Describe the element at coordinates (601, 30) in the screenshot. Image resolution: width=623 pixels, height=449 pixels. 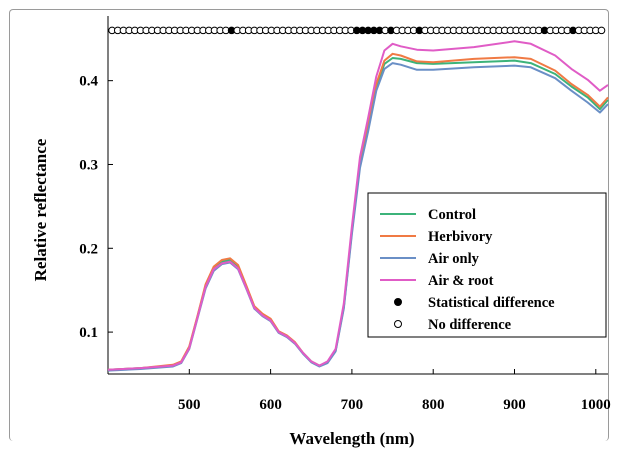
I see `no-difference-marker` at that location.